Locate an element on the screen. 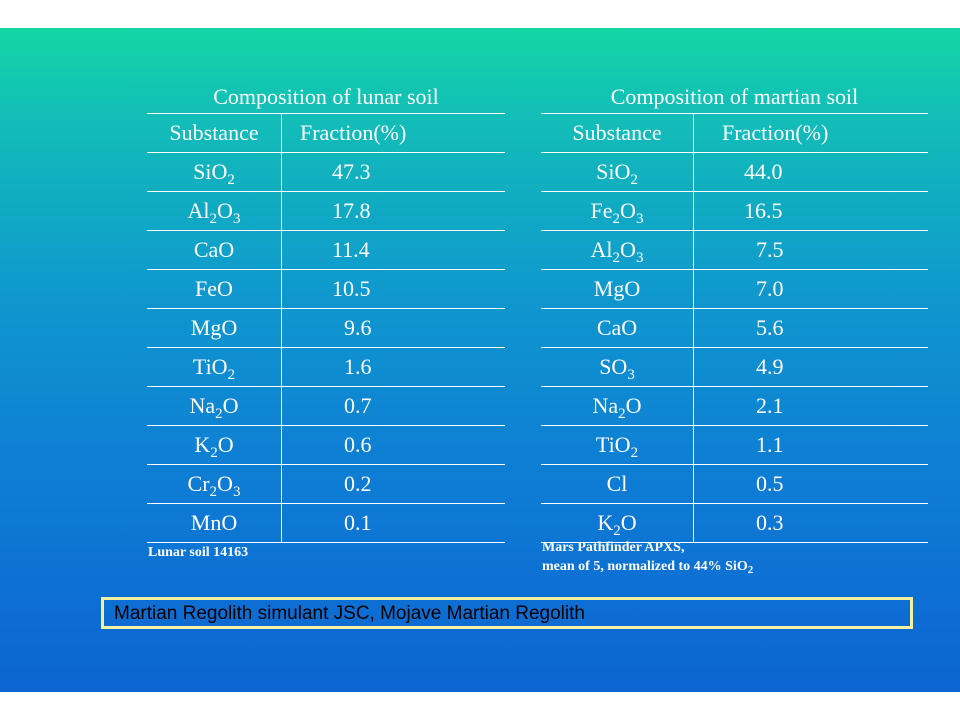 This screenshot has width=960, height=720. lunar-table-row: Cr2O3 0.2 is located at coordinates (326, 484).